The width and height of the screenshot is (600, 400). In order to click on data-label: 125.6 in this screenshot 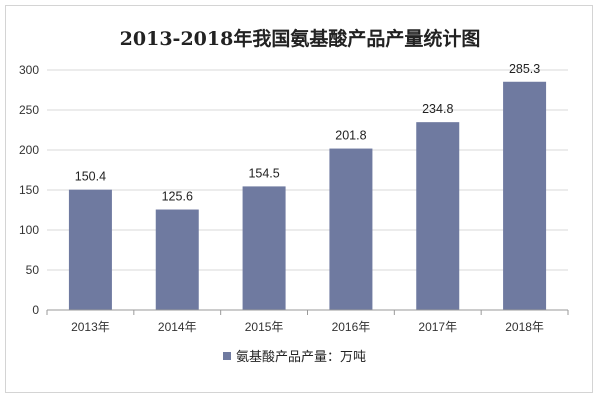, I will do `click(177, 197)`.